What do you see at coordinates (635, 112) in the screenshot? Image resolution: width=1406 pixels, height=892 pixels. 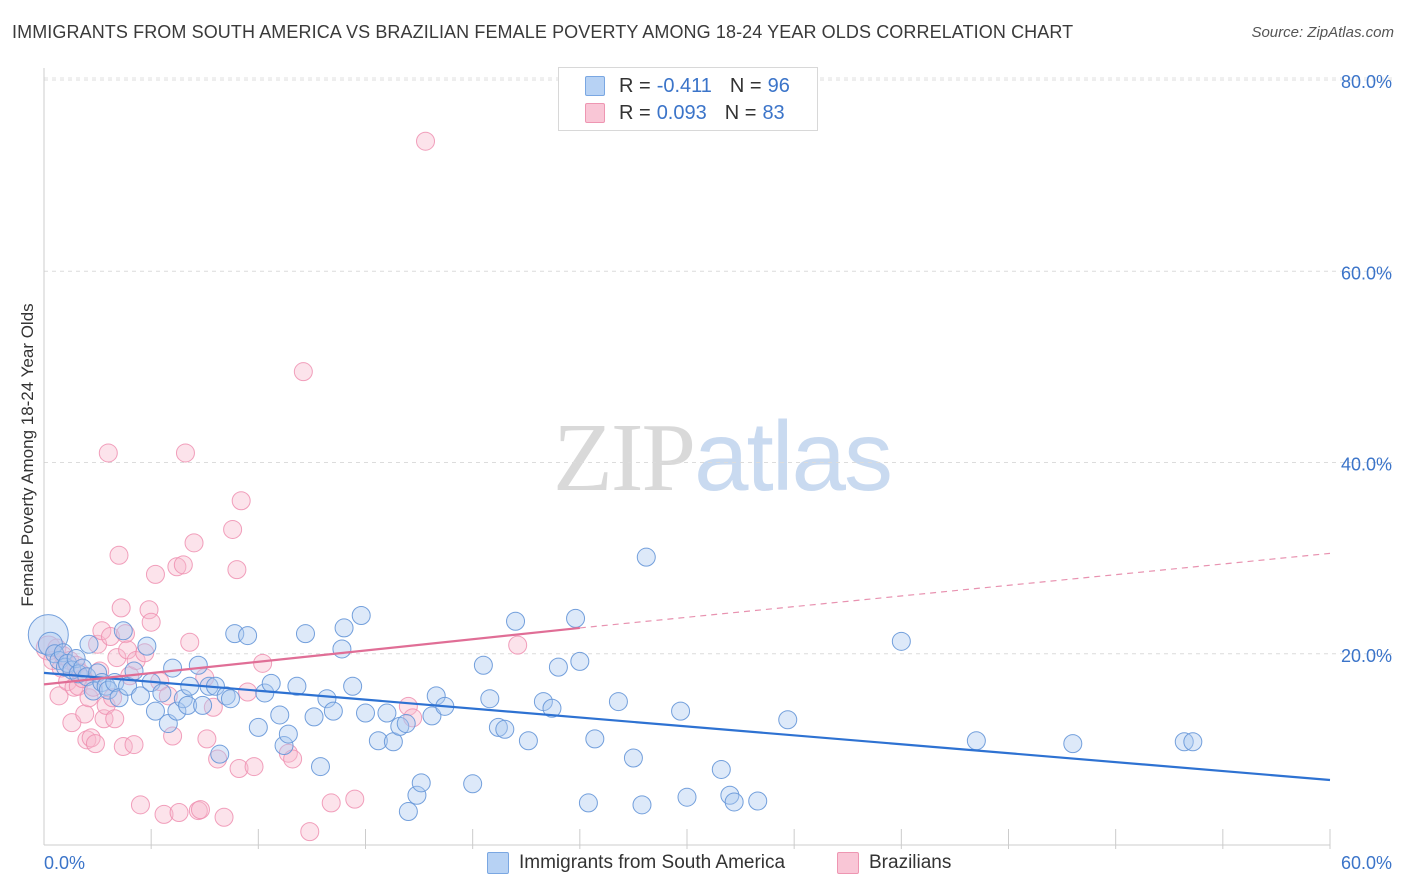 I see `legend-r-label: R =` at bounding box center [635, 112].